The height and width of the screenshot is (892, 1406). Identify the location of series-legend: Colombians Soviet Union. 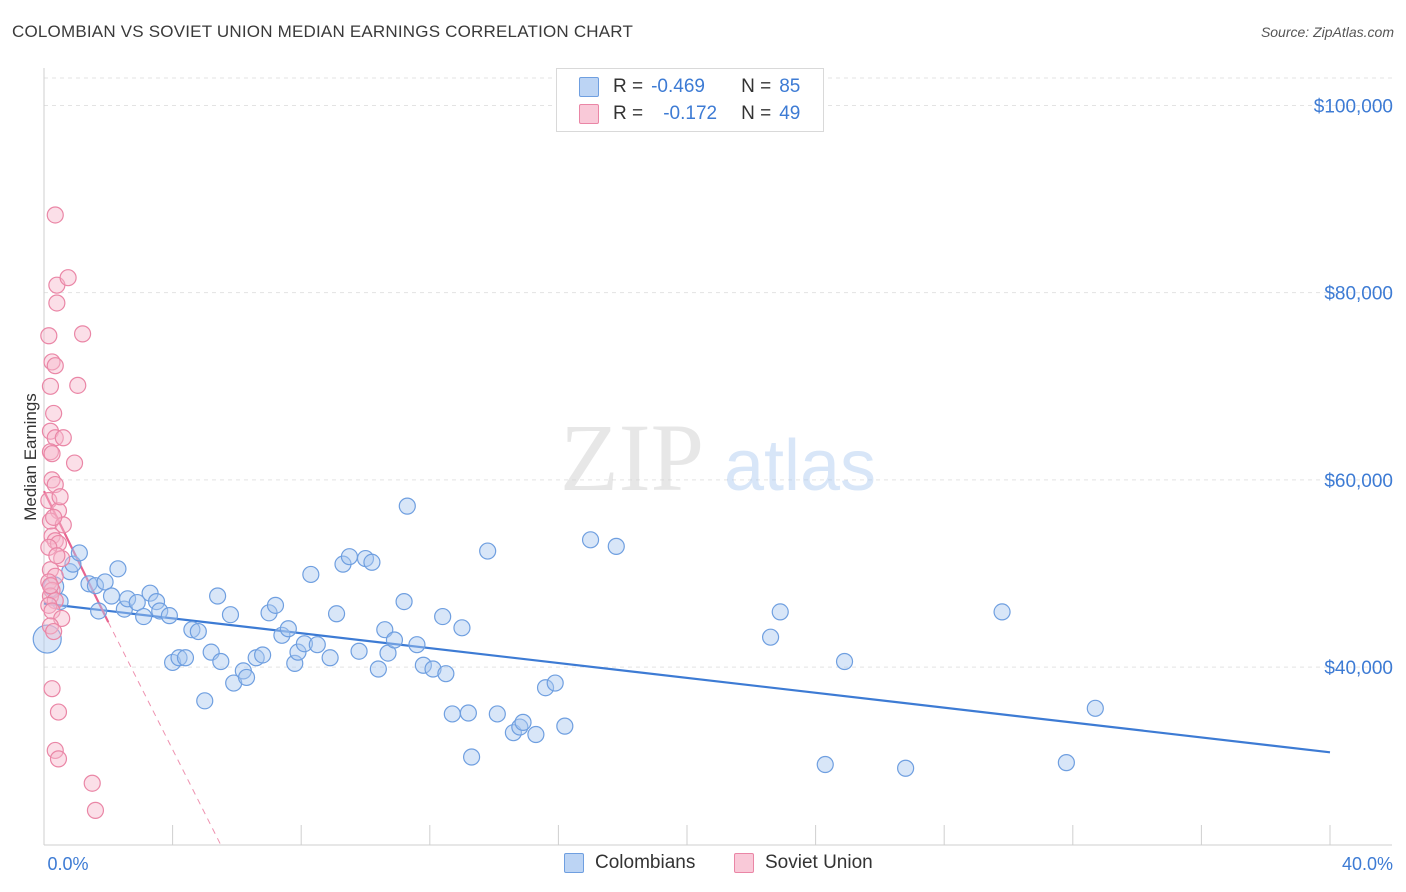
(703, 864).